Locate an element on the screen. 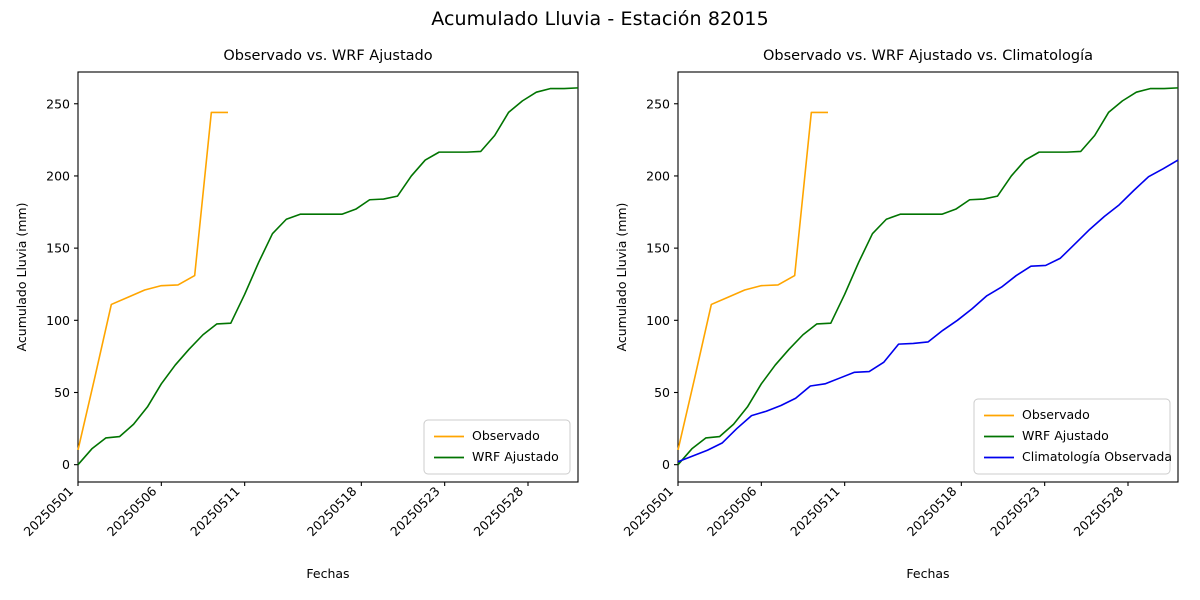 Image resolution: width=1200 pixels, height=600 pixels. x-axis-label-left: Fechas is located at coordinates (327, 573).